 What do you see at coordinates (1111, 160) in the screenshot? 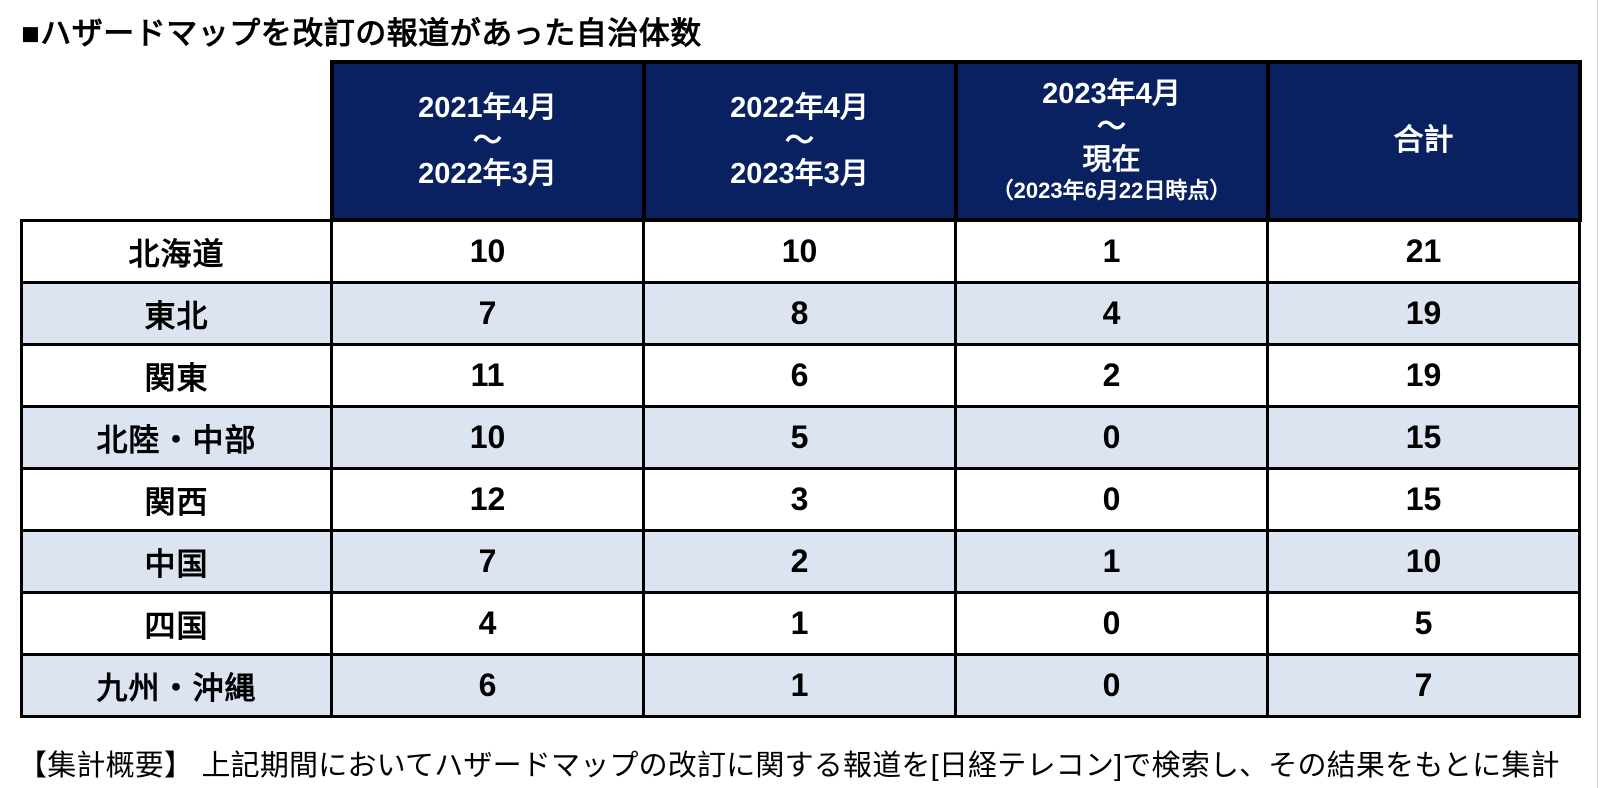
I see `header-line: 現在` at bounding box center [1111, 160].